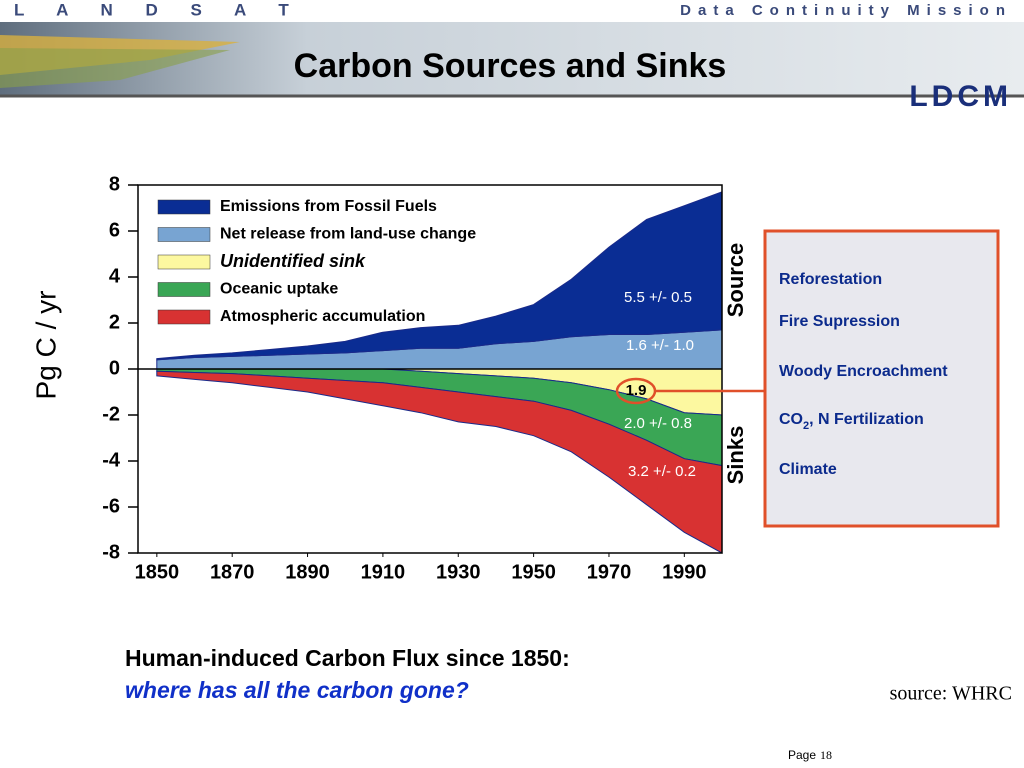  What do you see at coordinates (115, 276) in the screenshot?
I see `y-tick-label: 4` at bounding box center [115, 276].